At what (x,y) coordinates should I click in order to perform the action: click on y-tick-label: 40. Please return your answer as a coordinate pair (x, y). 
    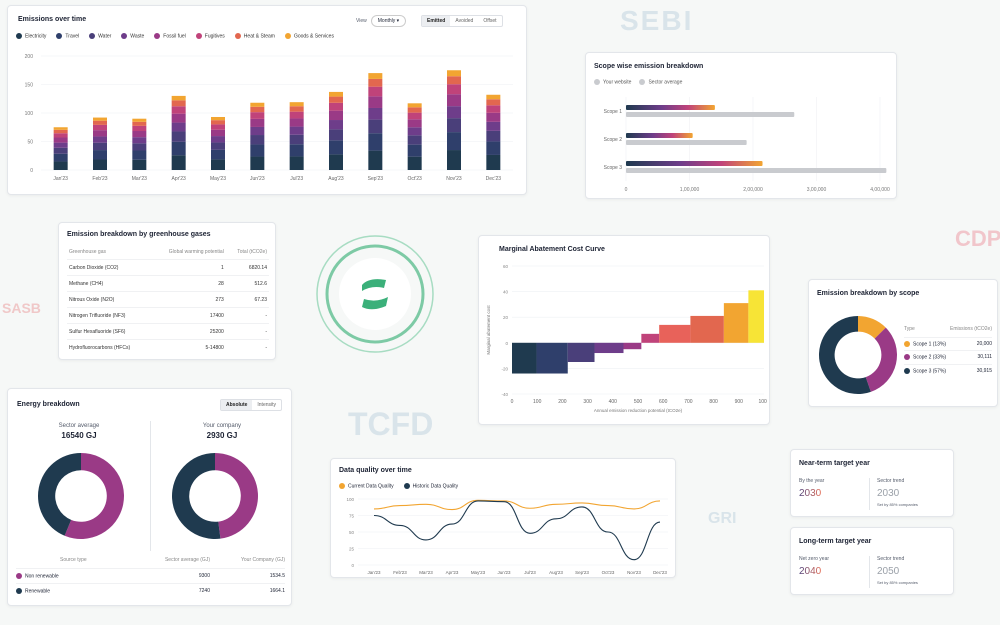
    Looking at the image, I should click on (506, 292).